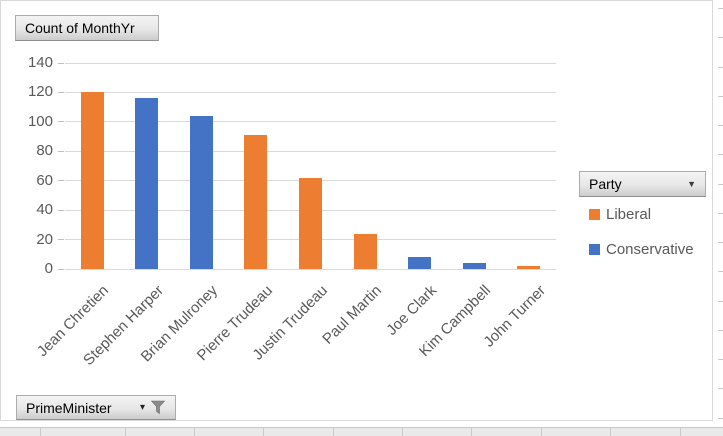 This screenshot has height=436, width=723. Describe the element at coordinates (44, 180) in the screenshot. I see `y-tick-label-60: 60` at that location.